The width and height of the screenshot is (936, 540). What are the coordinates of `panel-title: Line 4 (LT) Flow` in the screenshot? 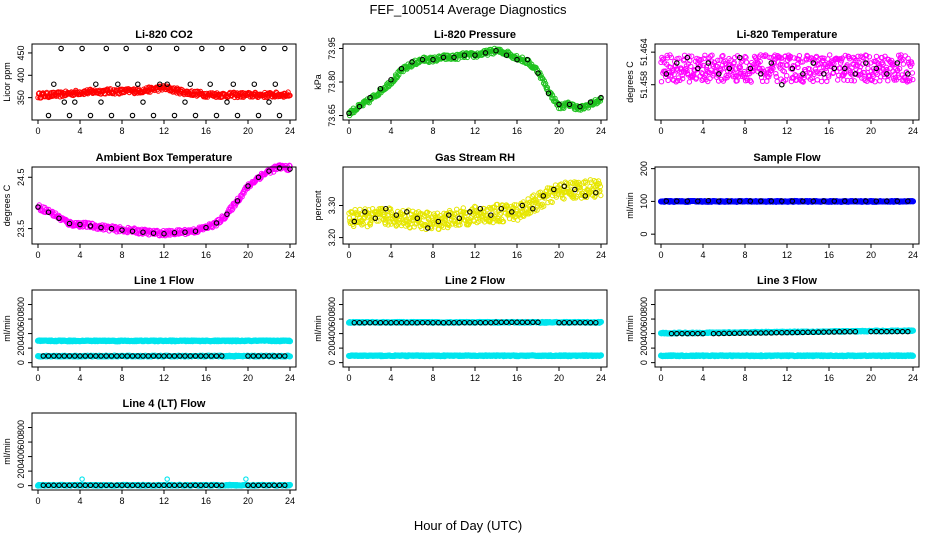 It's located at (164, 404).